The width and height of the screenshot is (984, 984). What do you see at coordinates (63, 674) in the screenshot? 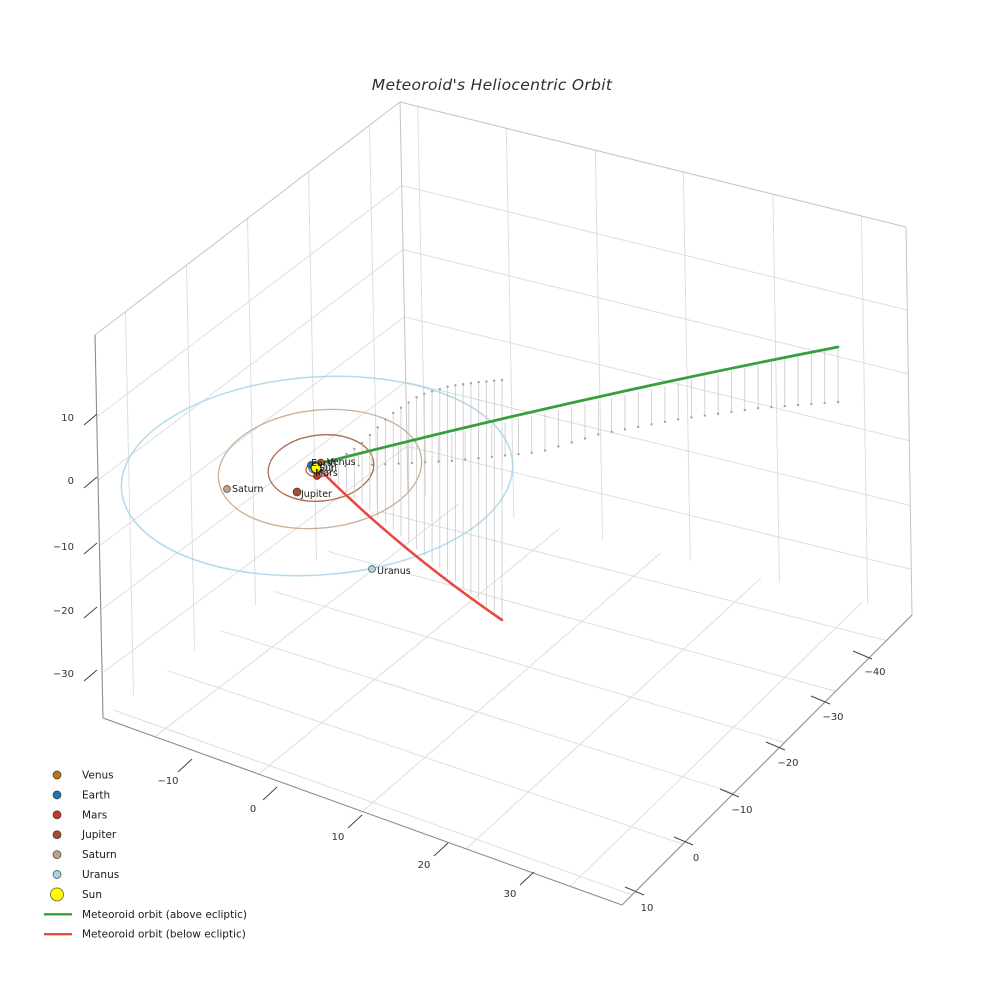
I see `z-tick-label: −30` at bounding box center [63, 674].